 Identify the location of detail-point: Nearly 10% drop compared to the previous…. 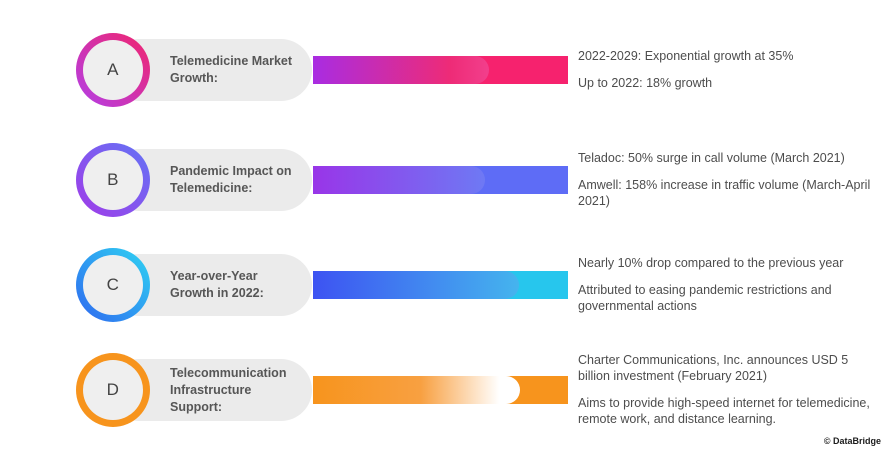
(711, 262).